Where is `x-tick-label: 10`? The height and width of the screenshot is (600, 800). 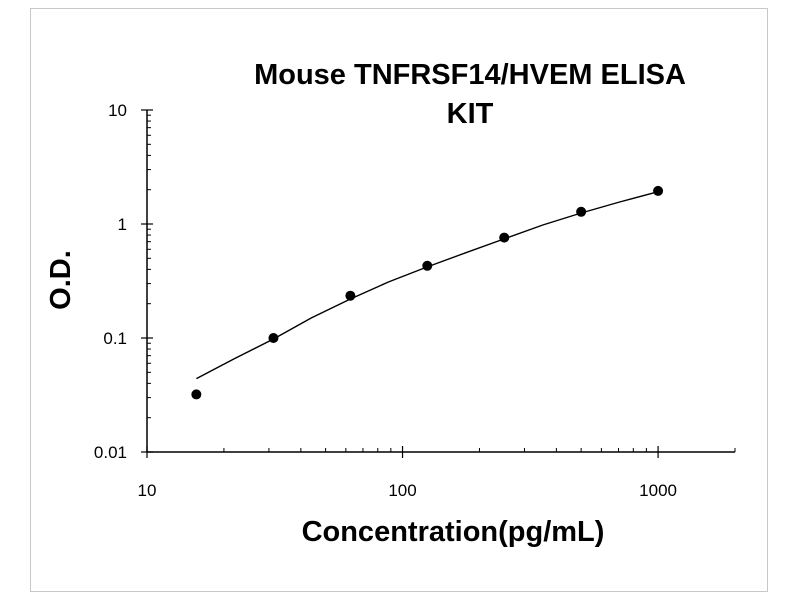
x-tick-label: 10 is located at coordinates (147, 490).